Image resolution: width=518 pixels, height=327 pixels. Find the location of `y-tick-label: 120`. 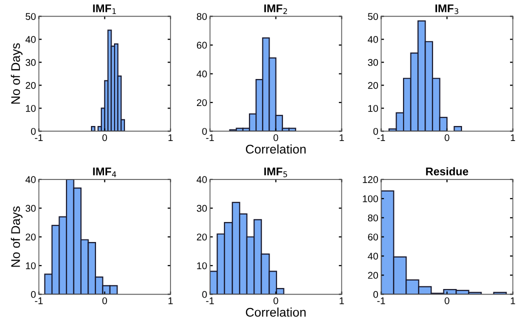

y-tick-label: 120 is located at coordinates (370, 180).